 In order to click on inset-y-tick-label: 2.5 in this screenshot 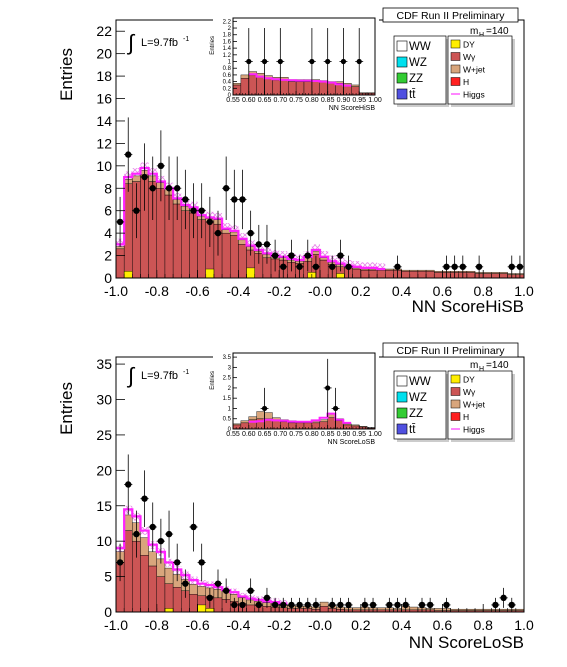, I will do `click(227, 379)`.